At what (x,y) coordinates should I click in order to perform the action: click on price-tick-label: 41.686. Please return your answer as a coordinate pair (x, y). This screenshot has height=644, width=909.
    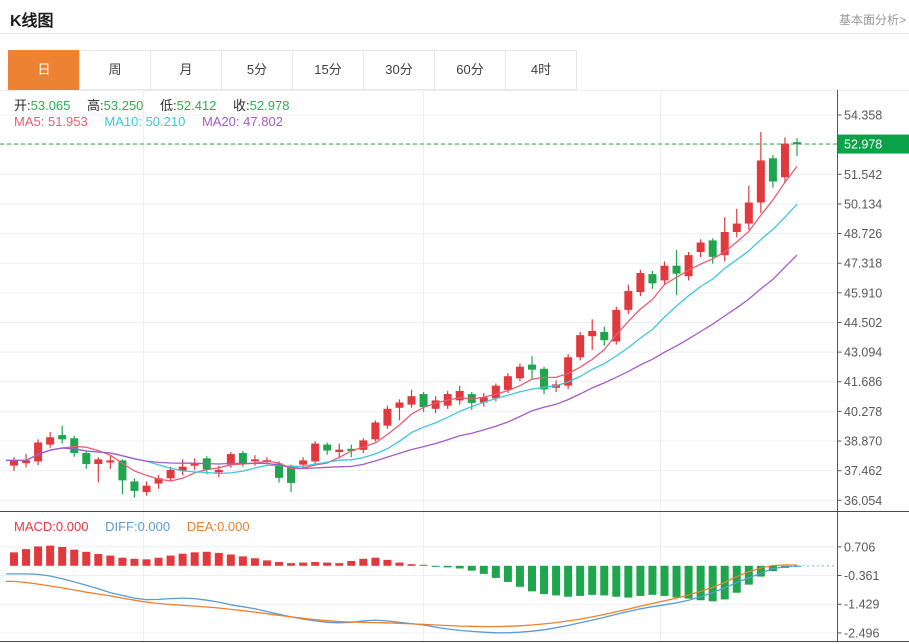
    Looking at the image, I should click on (863, 382).